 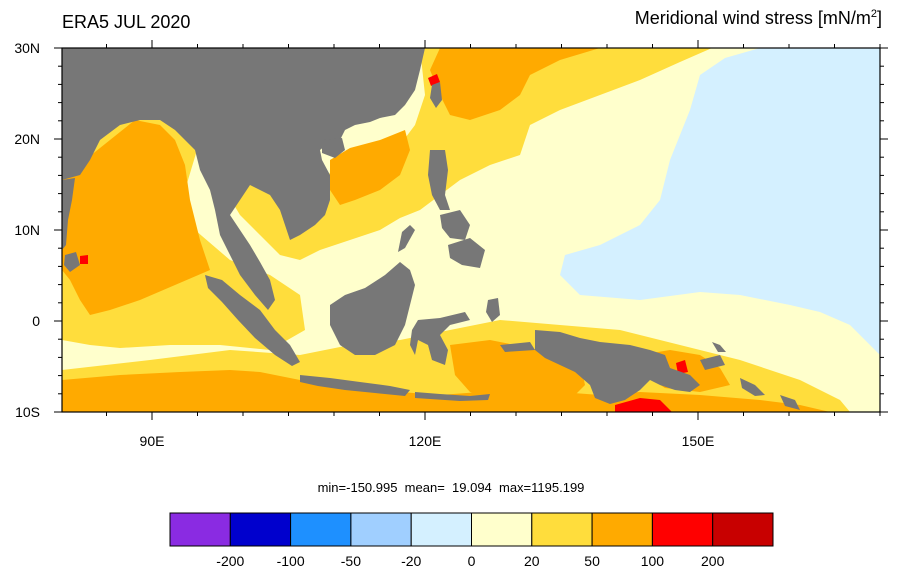 I want to click on colorbar-tick-label: -20, so click(x=411, y=561).